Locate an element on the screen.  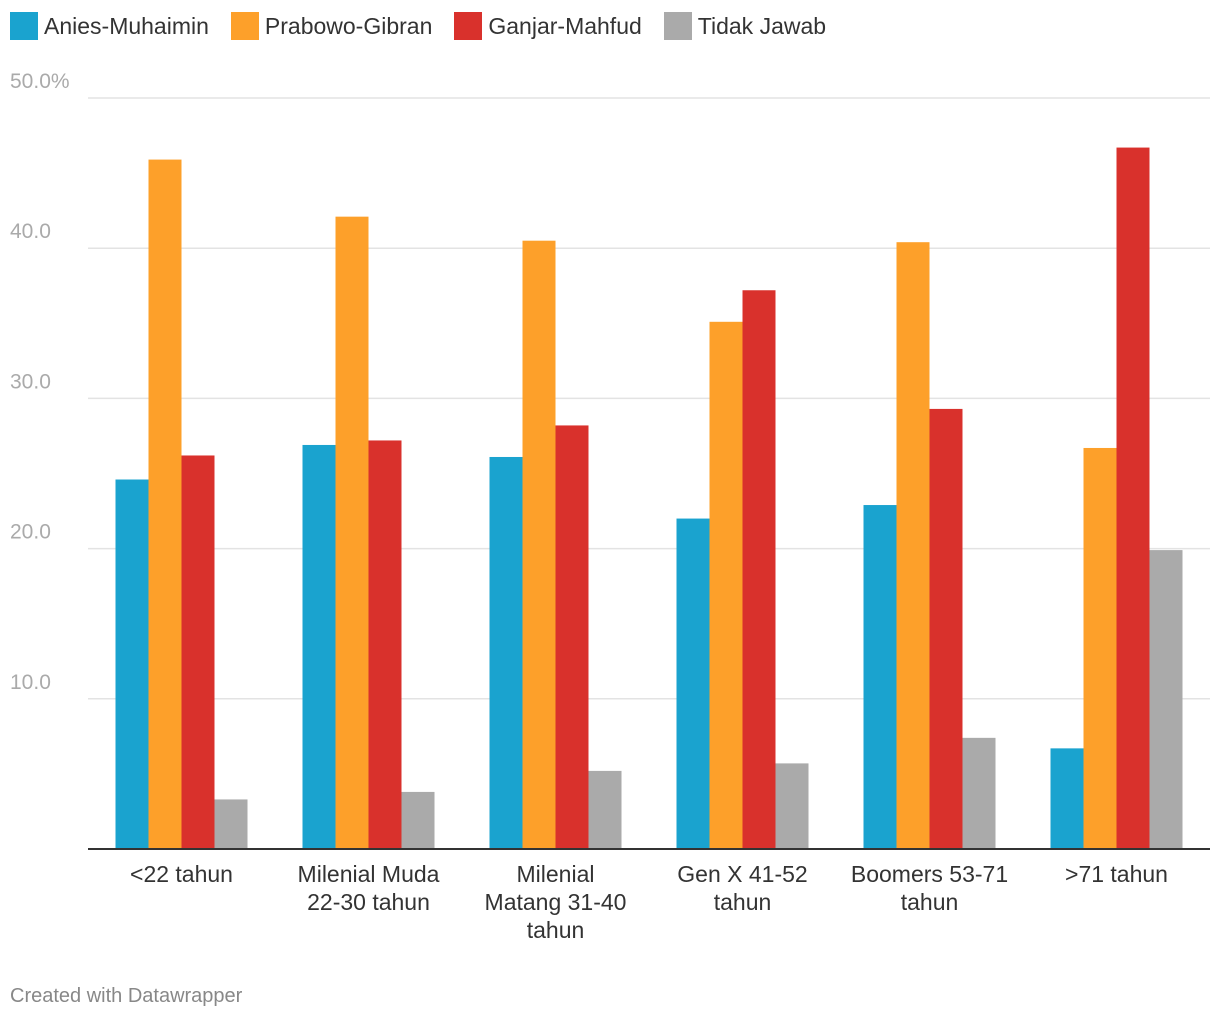
legend-item: Ganjar-Mahfud is located at coordinates (548, 26).